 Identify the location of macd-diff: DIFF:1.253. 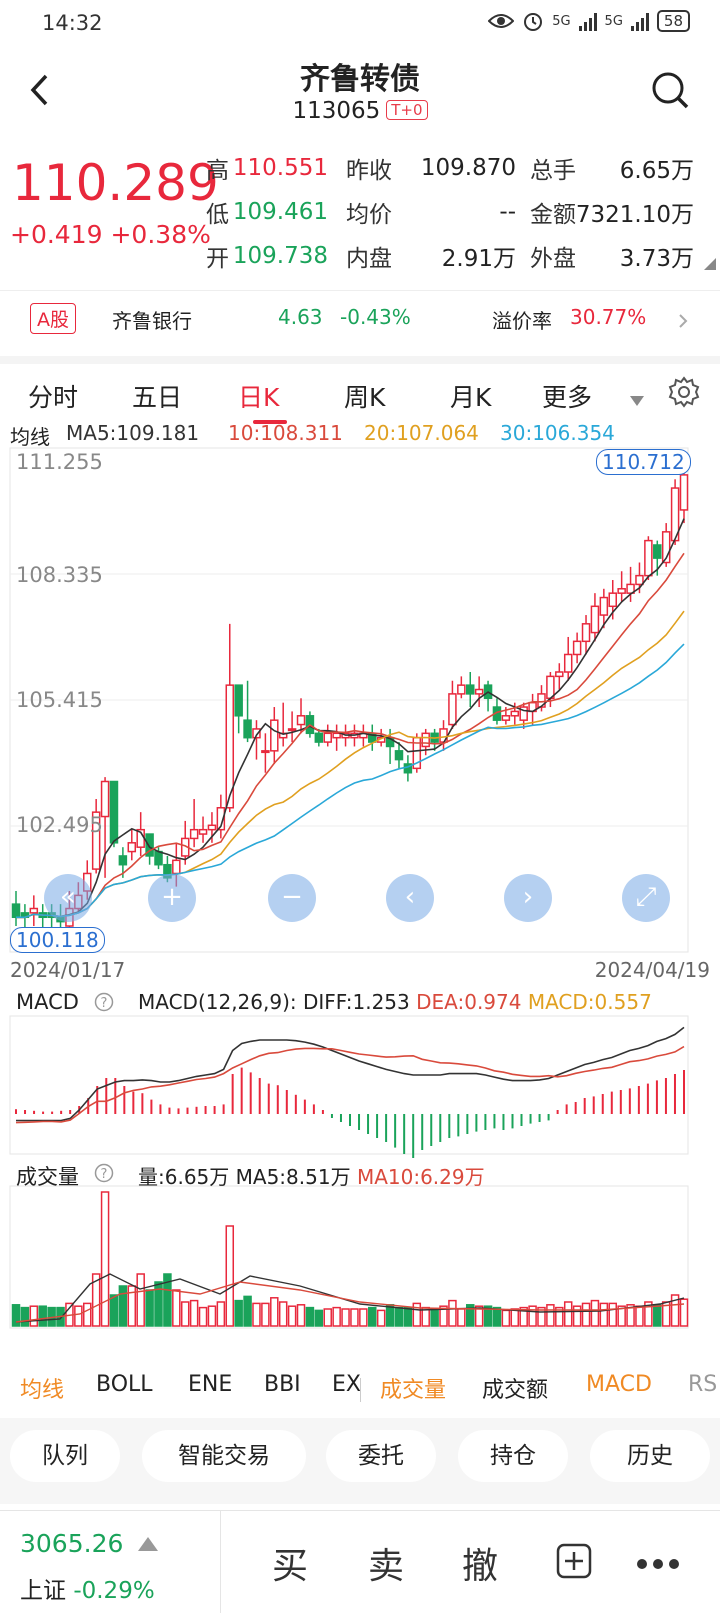
(356, 1002).